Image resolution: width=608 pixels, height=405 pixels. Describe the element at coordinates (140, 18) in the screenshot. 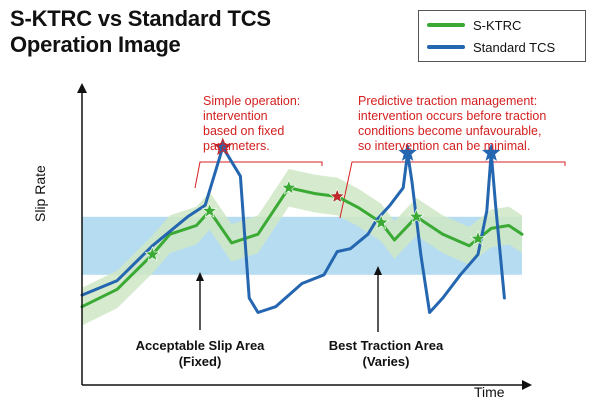

I see `title-line-1: S-KTRC vs Standard TCS` at that location.